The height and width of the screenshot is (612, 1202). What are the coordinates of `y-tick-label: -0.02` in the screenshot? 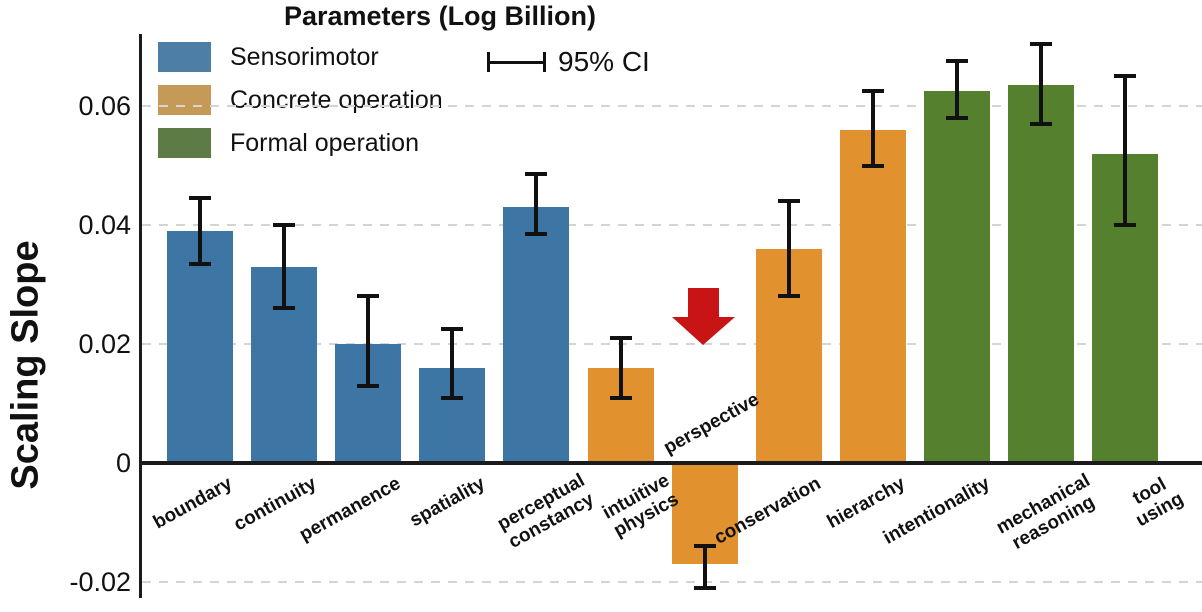 It's located at (100, 582).